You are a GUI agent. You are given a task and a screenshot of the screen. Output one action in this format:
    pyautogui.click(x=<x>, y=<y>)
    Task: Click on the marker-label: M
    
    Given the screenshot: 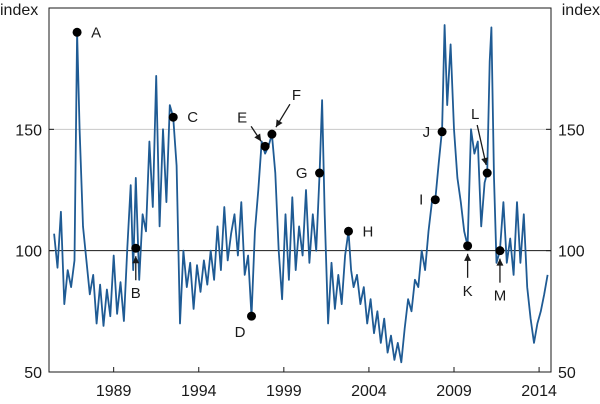 What is the action you would take?
    pyautogui.click(x=500, y=296)
    